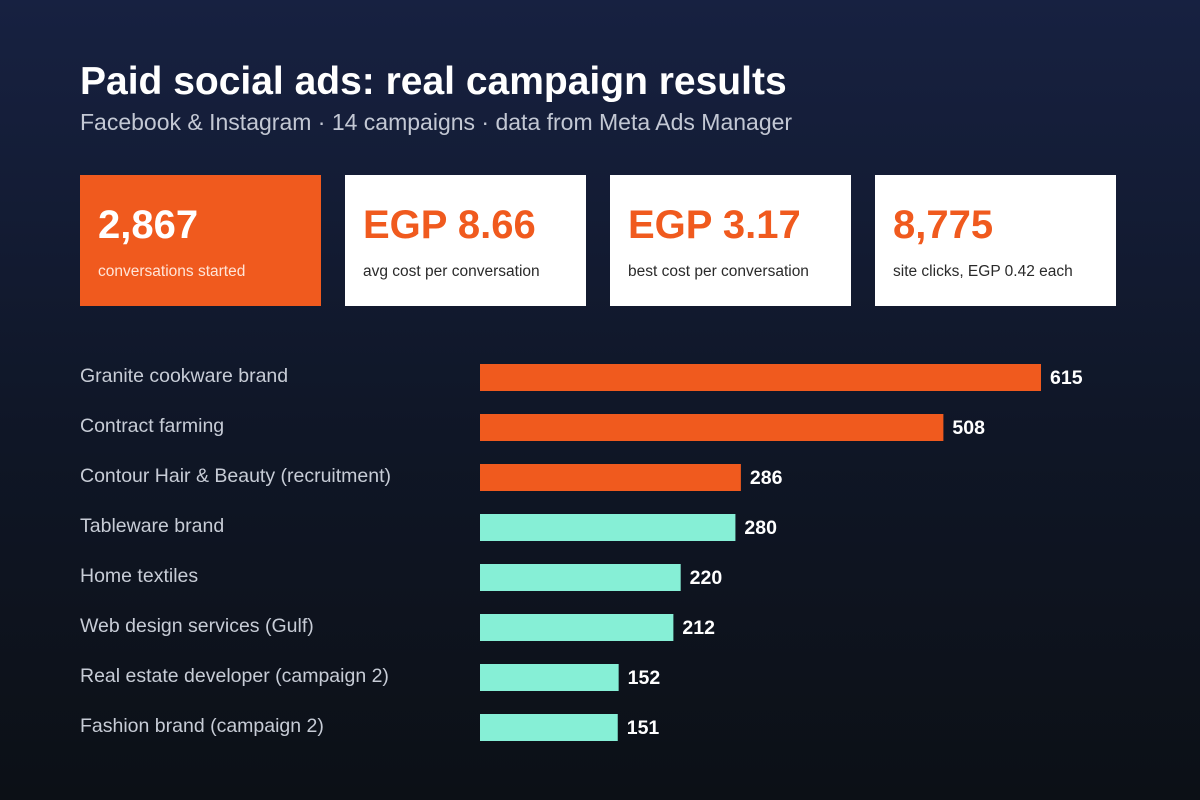 The width and height of the screenshot is (1200, 800). What do you see at coordinates (139, 576) in the screenshot?
I see `category-label: Home textiles` at bounding box center [139, 576].